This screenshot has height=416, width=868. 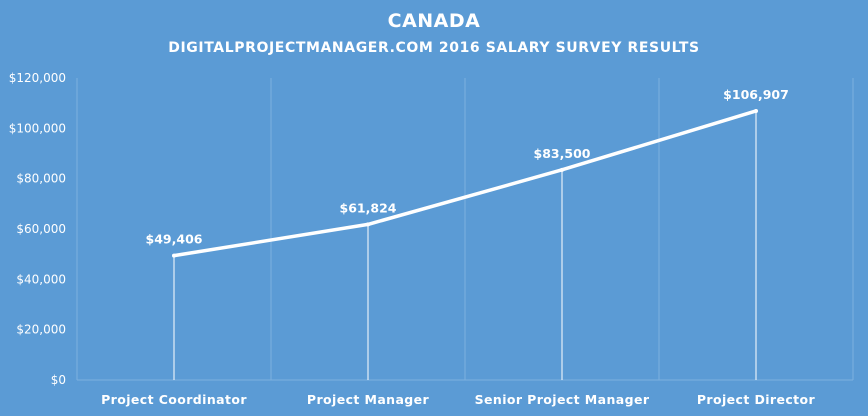 I want to click on y-tick-label: $40,000, so click(x=41, y=279).